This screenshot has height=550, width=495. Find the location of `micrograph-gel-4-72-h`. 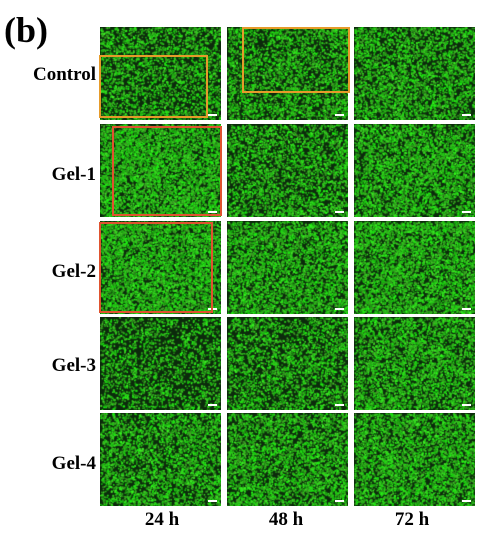

micrograph-gel-4-72-h is located at coordinates (414, 459).